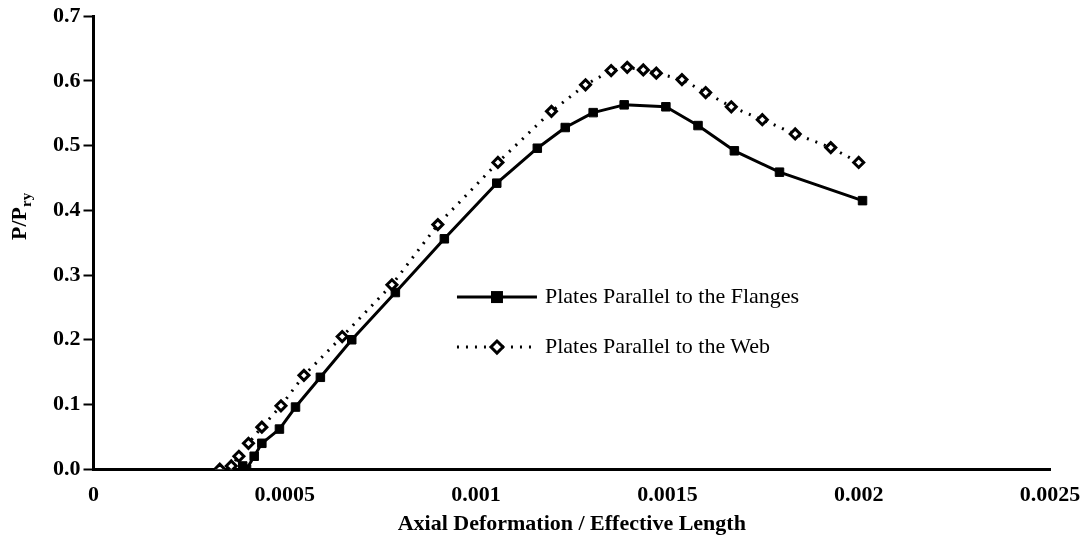 This screenshot has height=543, width=1090. What do you see at coordinates (858, 494) in the screenshot?
I see `x-tick-label: 0.002` at bounding box center [858, 494].